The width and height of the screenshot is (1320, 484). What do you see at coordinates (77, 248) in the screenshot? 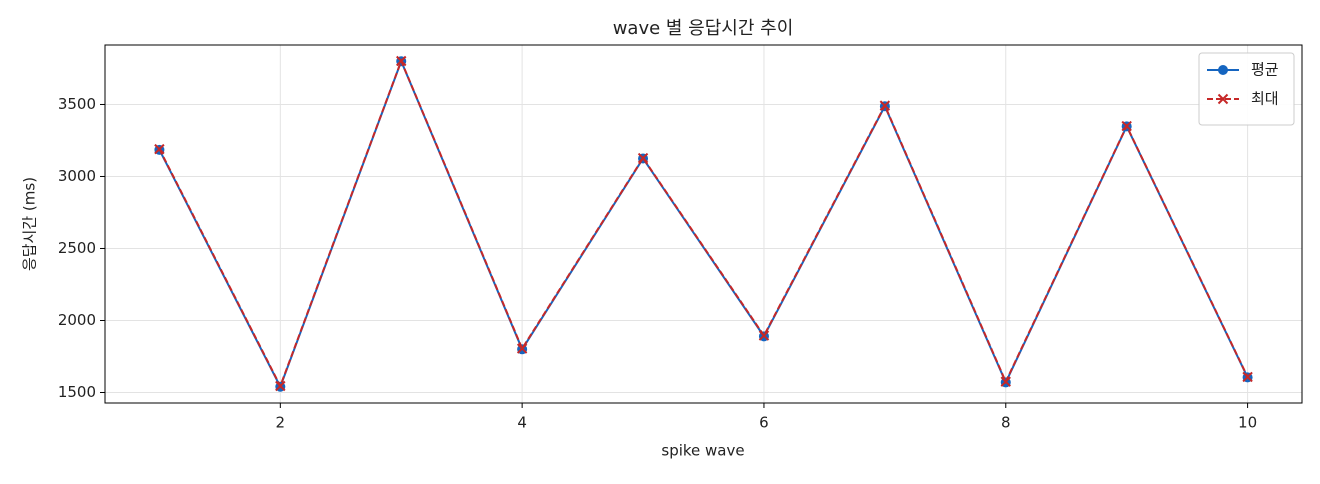
I see `y-tick-label: 2500` at bounding box center [77, 248].